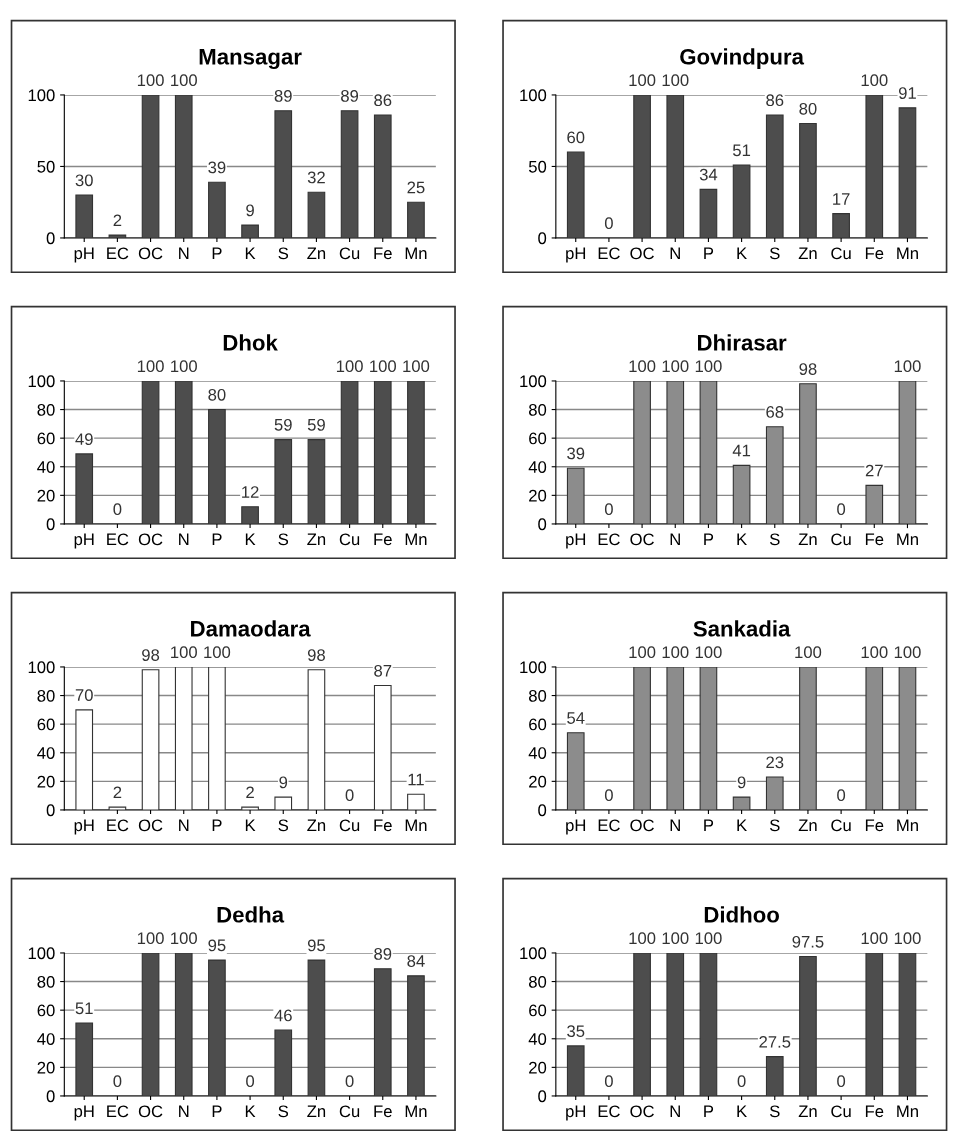 The image size is (960, 1144). Describe the element at coordinates (316, 655) in the screenshot. I see `data-label: 98` at that location.